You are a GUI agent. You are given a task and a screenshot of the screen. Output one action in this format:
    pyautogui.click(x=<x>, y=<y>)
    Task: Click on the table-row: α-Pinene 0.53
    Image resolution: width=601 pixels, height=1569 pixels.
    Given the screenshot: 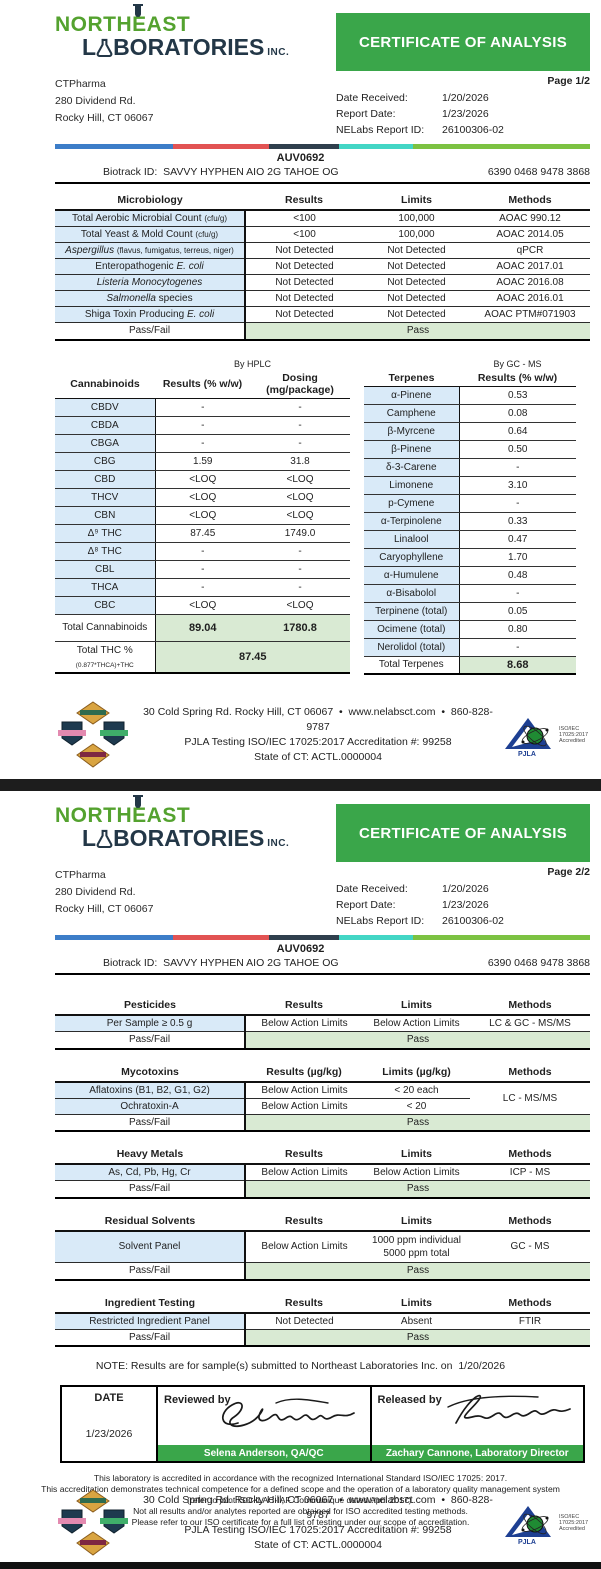 What is the action you would take?
    pyautogui.click(x=470, y=395)
    